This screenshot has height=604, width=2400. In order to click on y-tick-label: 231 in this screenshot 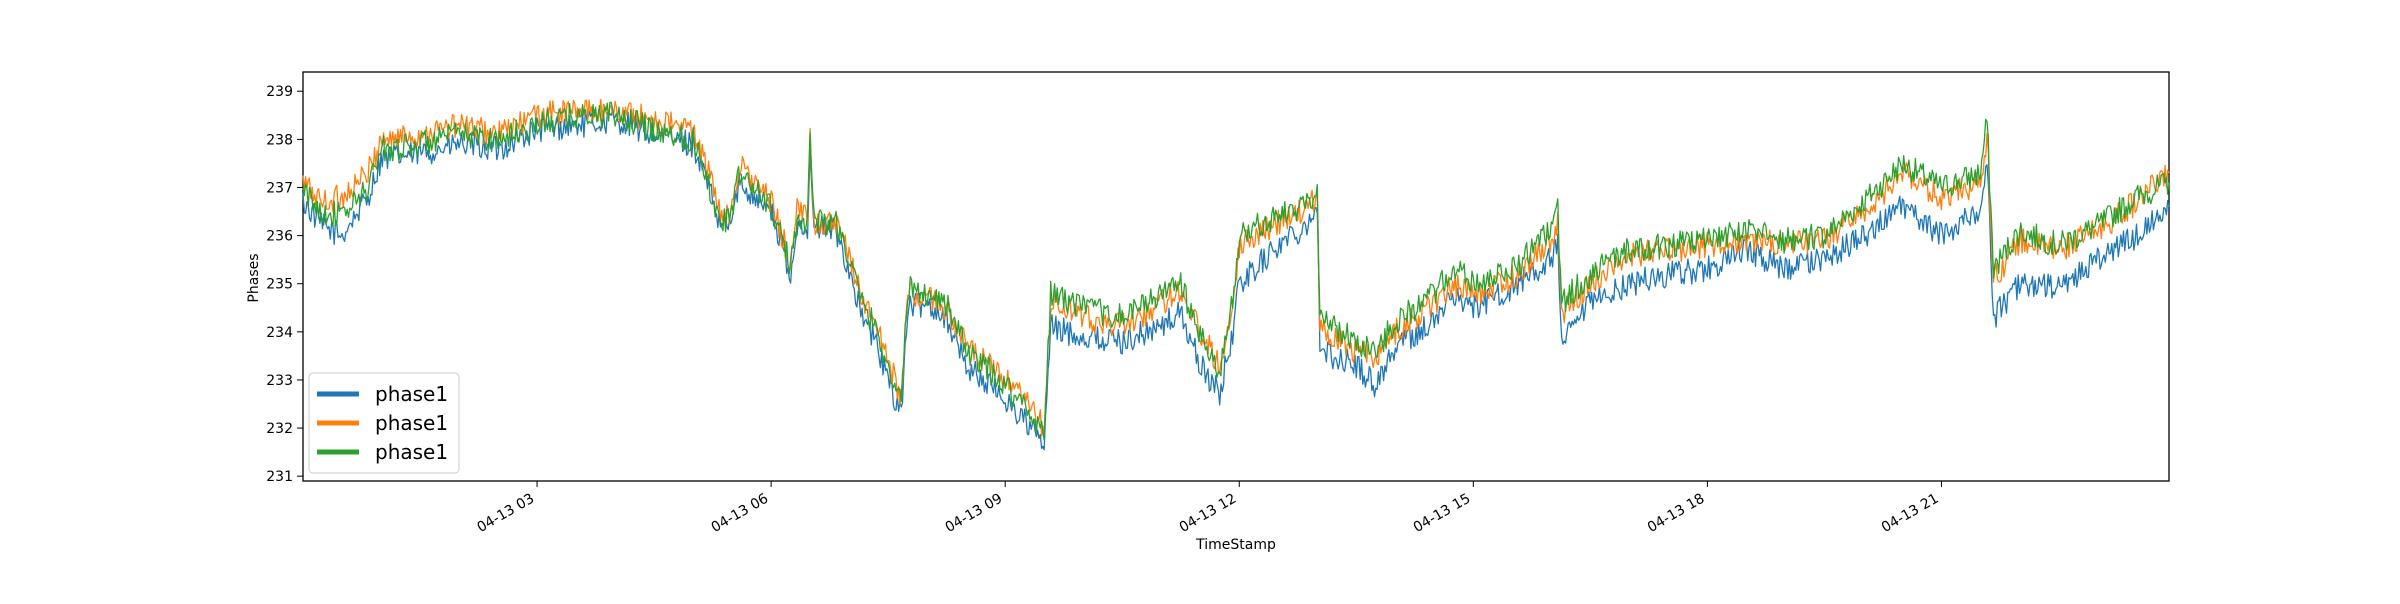, I will do `click(279, 477)`.